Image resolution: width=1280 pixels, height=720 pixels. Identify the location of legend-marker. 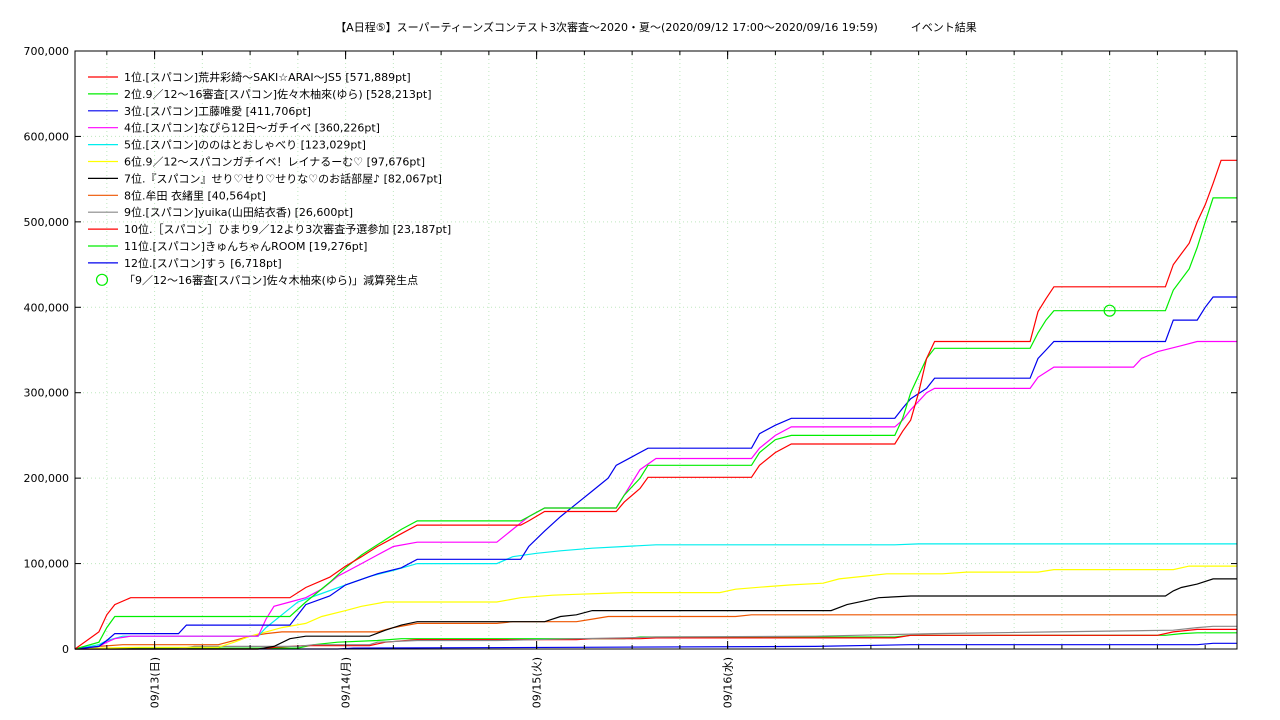
(102, 279).